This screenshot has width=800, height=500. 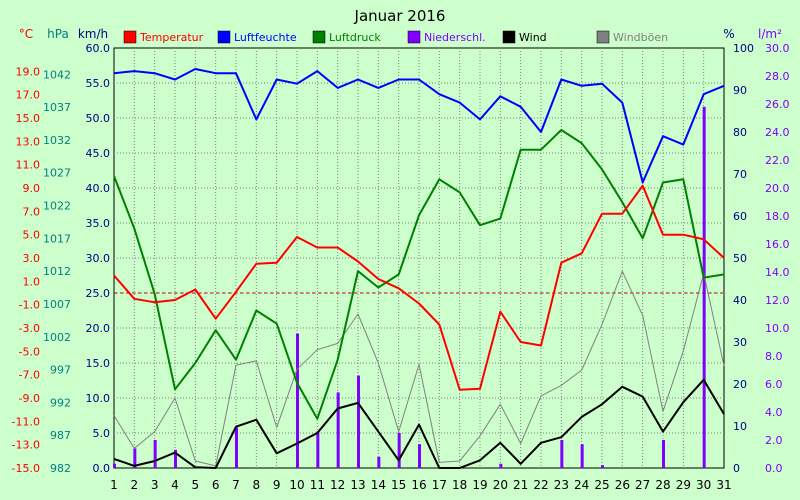 What do you see at coordinates (777, 216) in the screenshot?
I see `precip-tick-label: 18.0` at bounding box center [777, 216].